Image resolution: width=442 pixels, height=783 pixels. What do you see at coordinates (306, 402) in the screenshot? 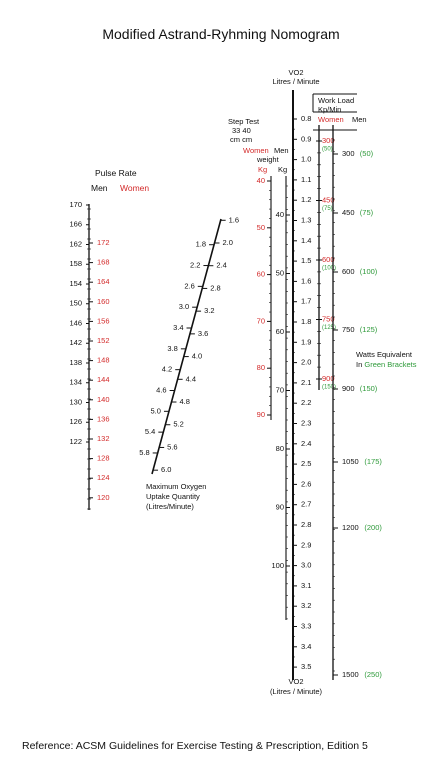
I see `vo2-value: 2.2` at bounding box center [306, 402].